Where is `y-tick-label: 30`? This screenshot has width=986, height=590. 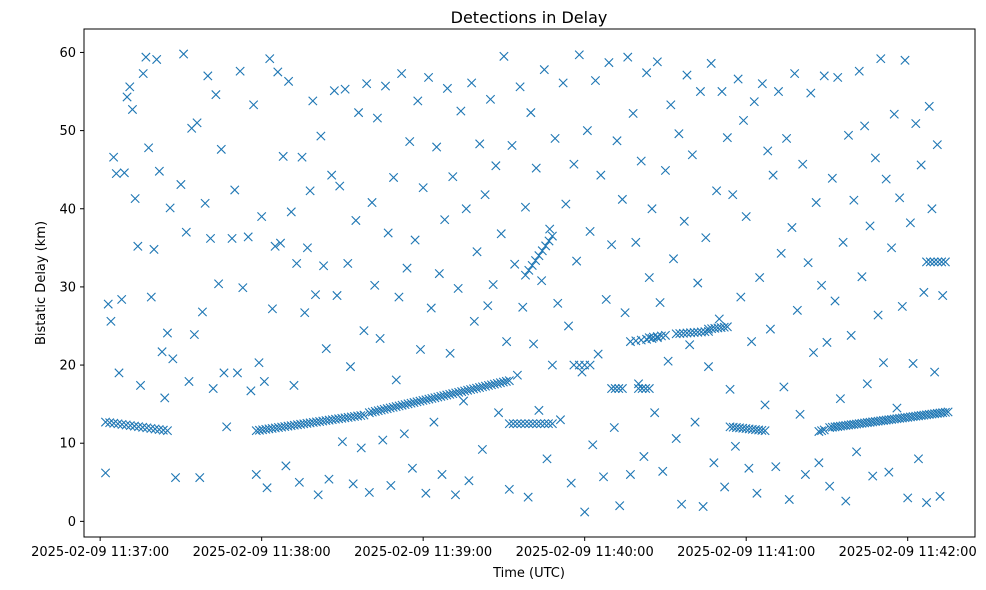
y-tick-label: 30 is located at coordinates (67, 287).